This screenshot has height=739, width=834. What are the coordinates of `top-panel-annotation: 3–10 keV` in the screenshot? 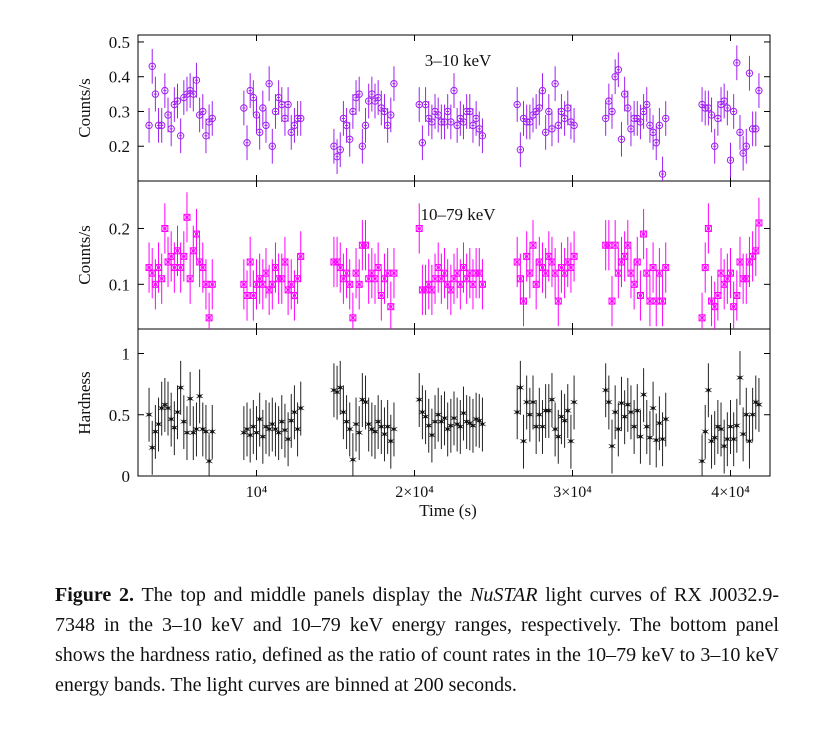 It's located at (458, 60).